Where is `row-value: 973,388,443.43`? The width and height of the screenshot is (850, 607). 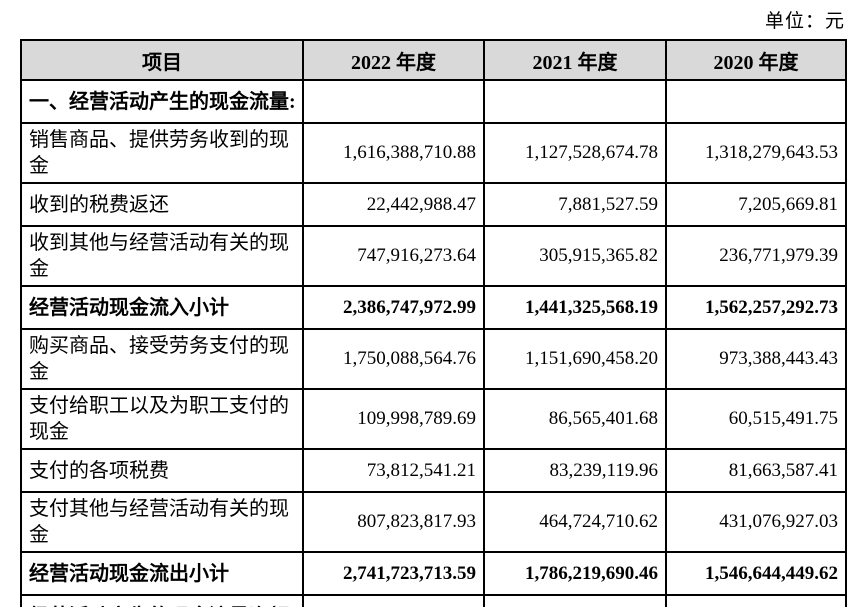 row-value: 973,388,443.43 is located at coordinates (756, 359).